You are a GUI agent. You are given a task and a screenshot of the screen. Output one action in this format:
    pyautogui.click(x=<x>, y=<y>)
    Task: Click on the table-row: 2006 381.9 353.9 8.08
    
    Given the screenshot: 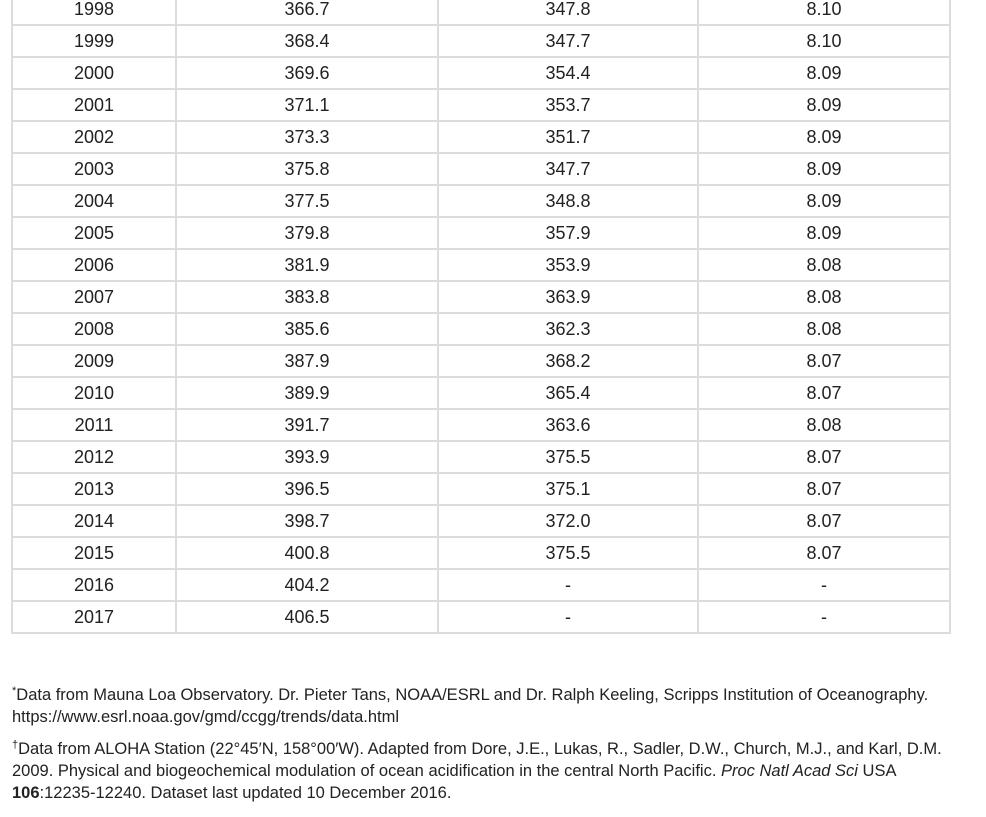 What is the action you would take?
    pyautogui.click(x=481, y=265)
    